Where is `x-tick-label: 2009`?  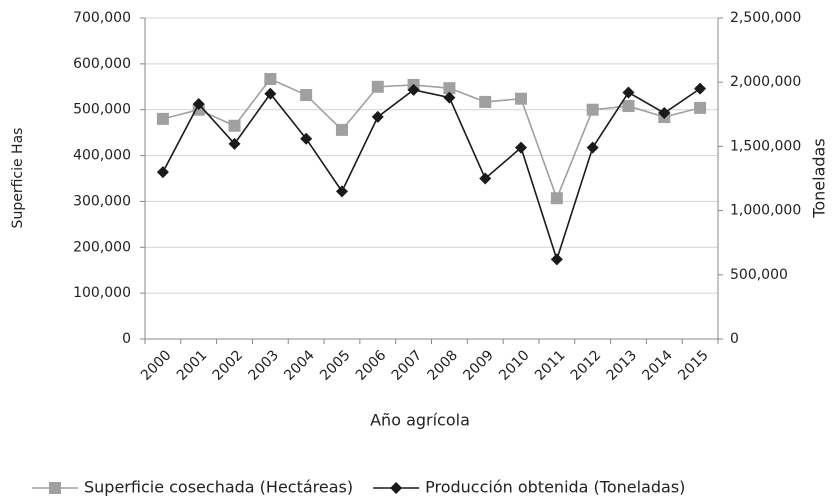
x-tick-label: 2009 is located at coordinates (478, 365).